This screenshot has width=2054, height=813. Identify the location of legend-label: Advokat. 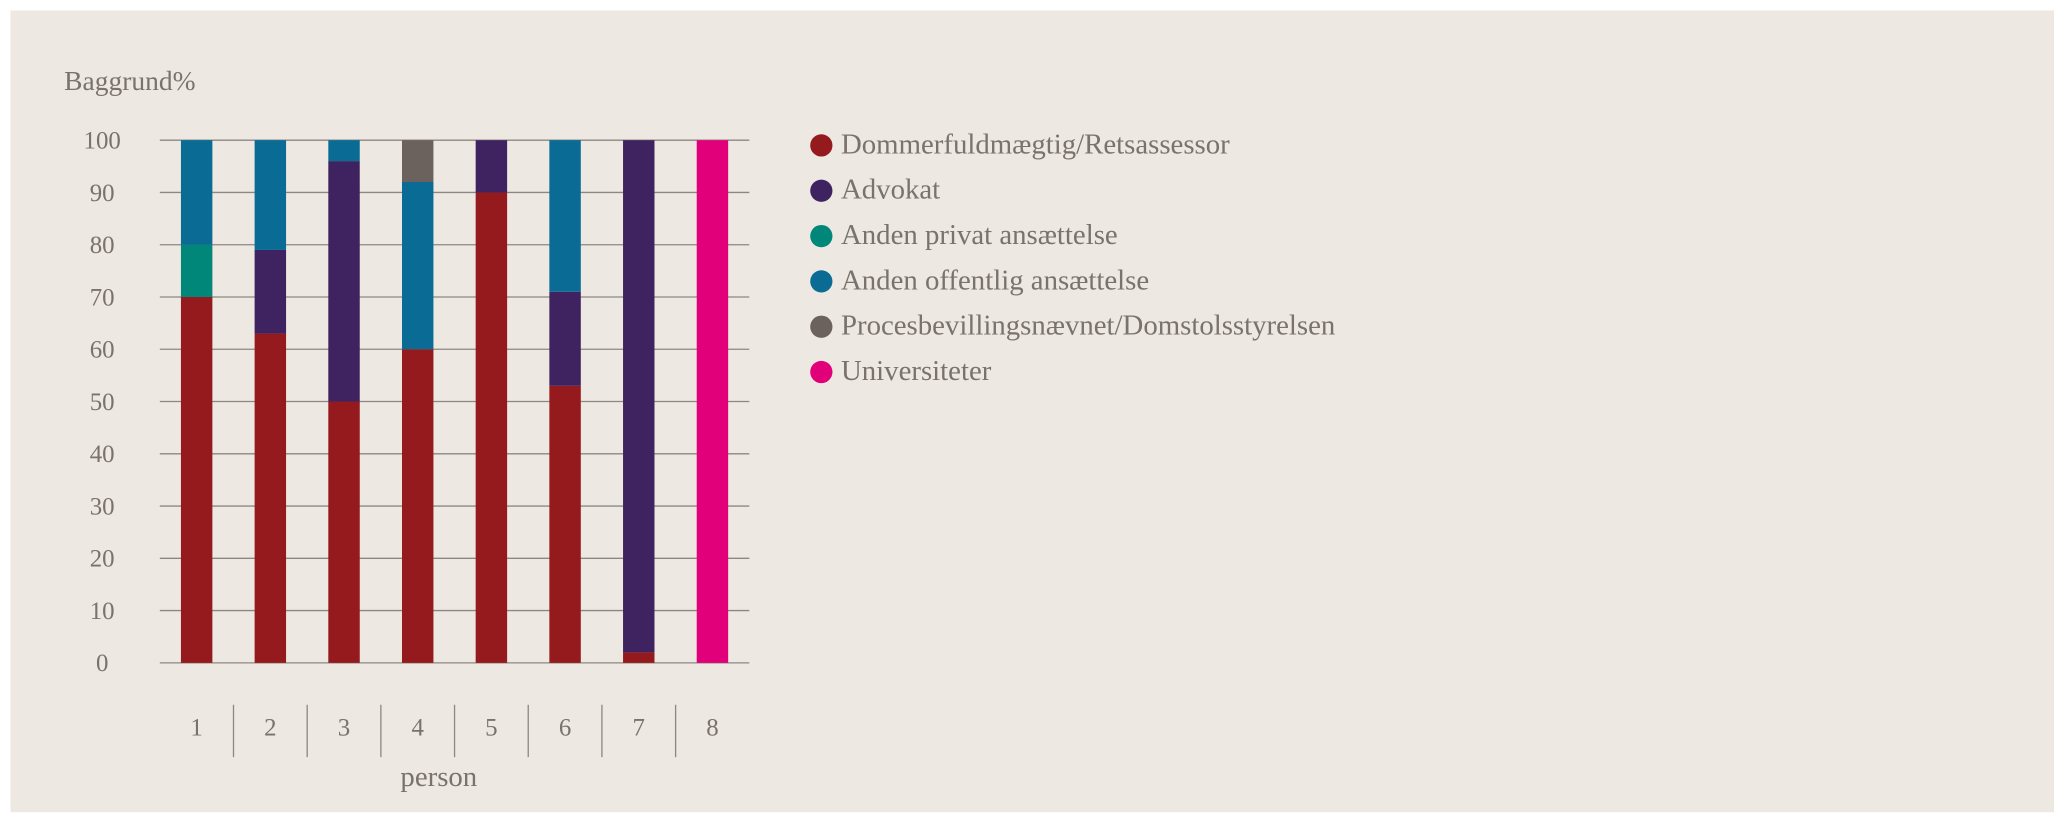
(890, 190).